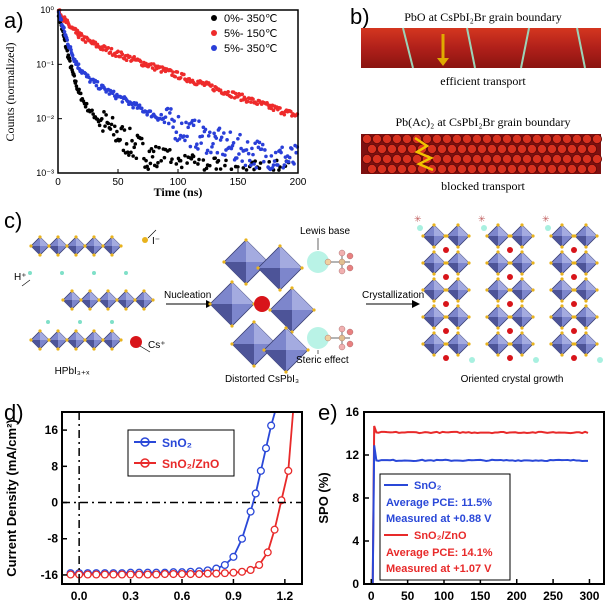 Image resolution: width=614 pixels, height=607 pixels. What do you see at coordinates (178, 182) in the screenshot?
I see `trpl-x-tick-label: 100` at bounding box center [178, 182].